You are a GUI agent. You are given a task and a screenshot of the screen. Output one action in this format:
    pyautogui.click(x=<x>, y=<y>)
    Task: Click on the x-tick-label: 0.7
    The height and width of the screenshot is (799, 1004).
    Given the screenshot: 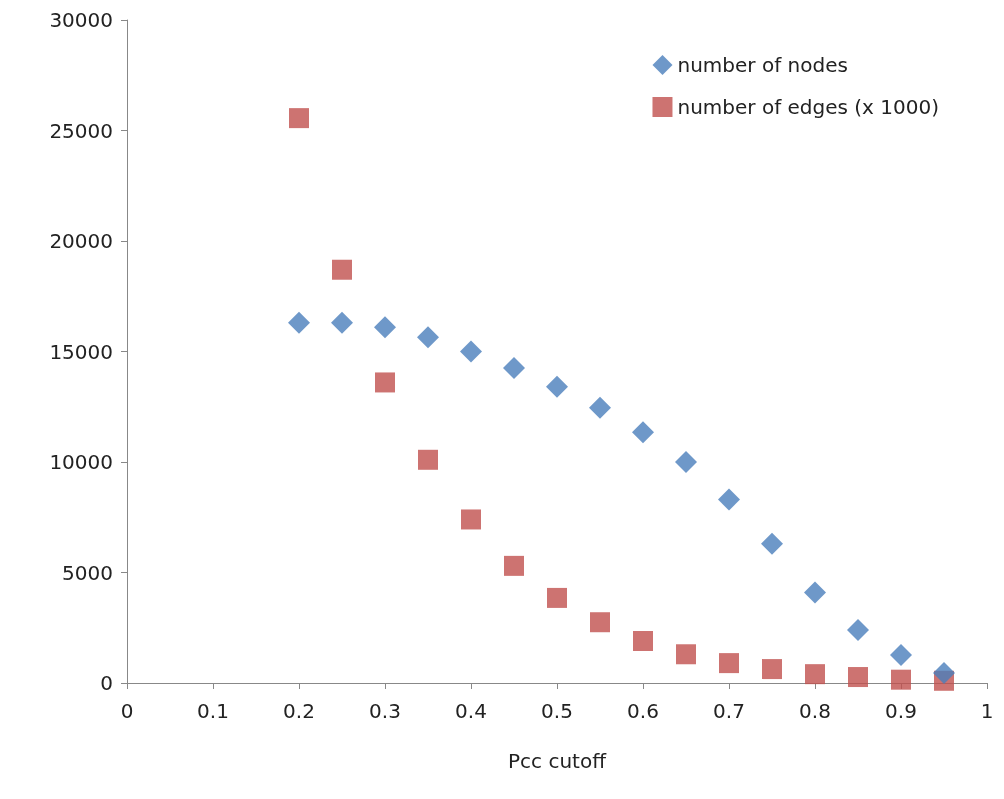 What is the action you would take?
    pyautogui.click(x=729, y=711)
    